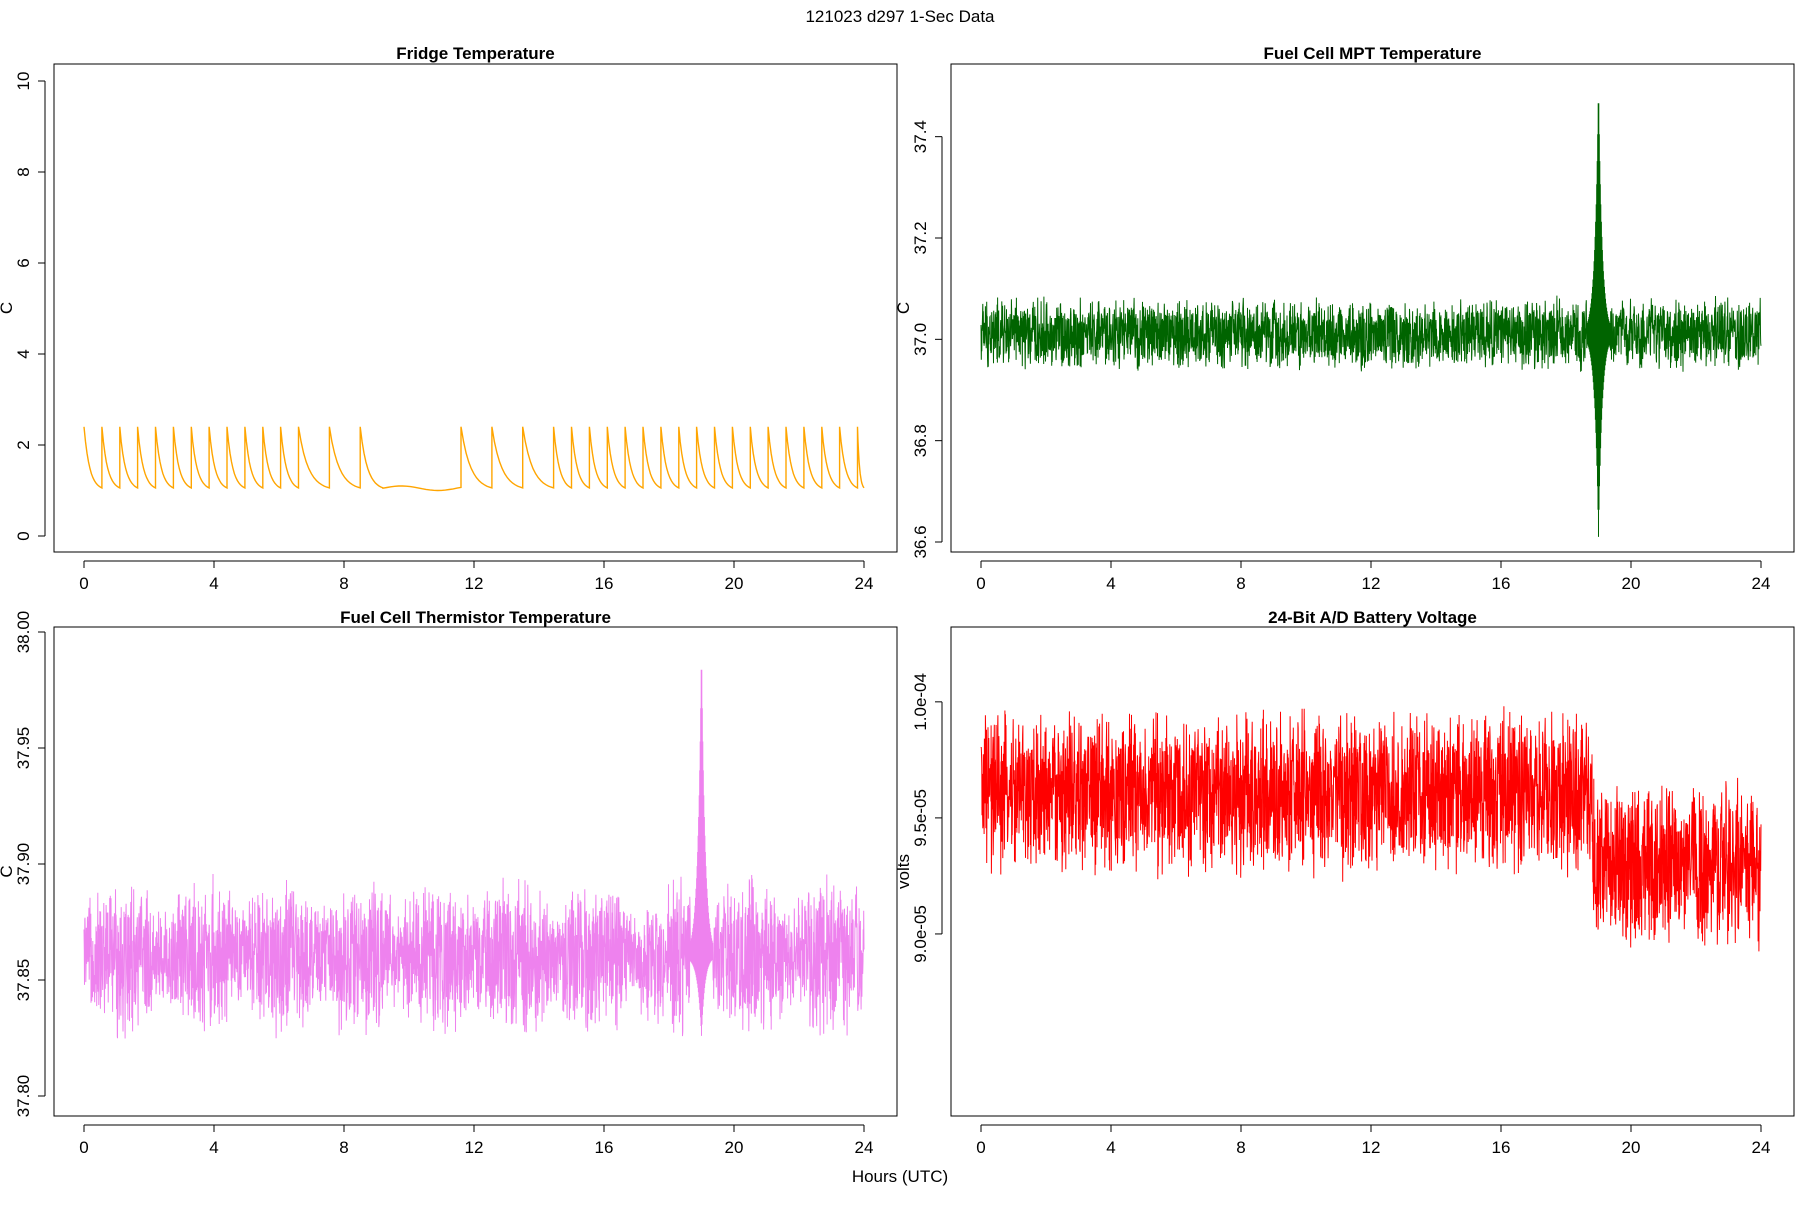 This screenshot has height=1205, width=1800. I want to click on panel-title: 24-Bit A/D Battery Voltage, so click(1372, 617).